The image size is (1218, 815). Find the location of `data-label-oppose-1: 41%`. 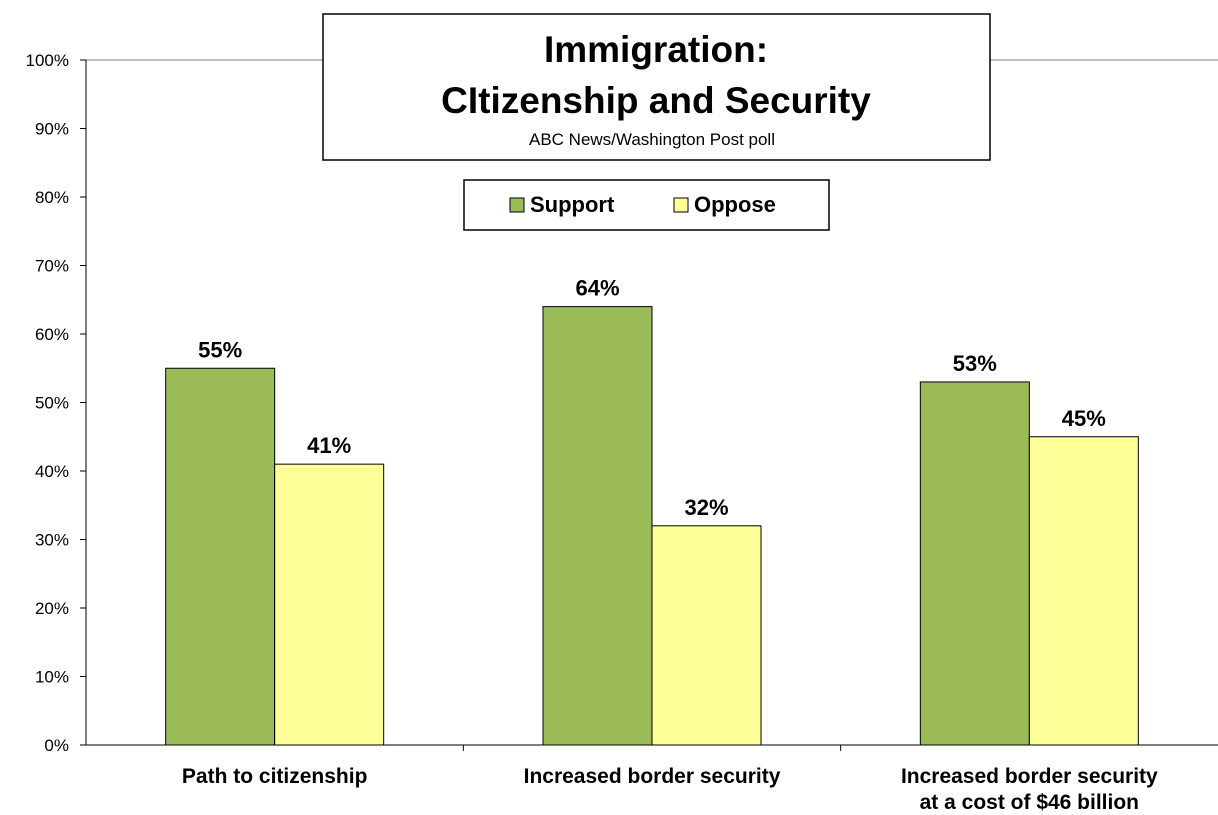

data-label-oppose-1: 41% is located at coordinates (329, 445).